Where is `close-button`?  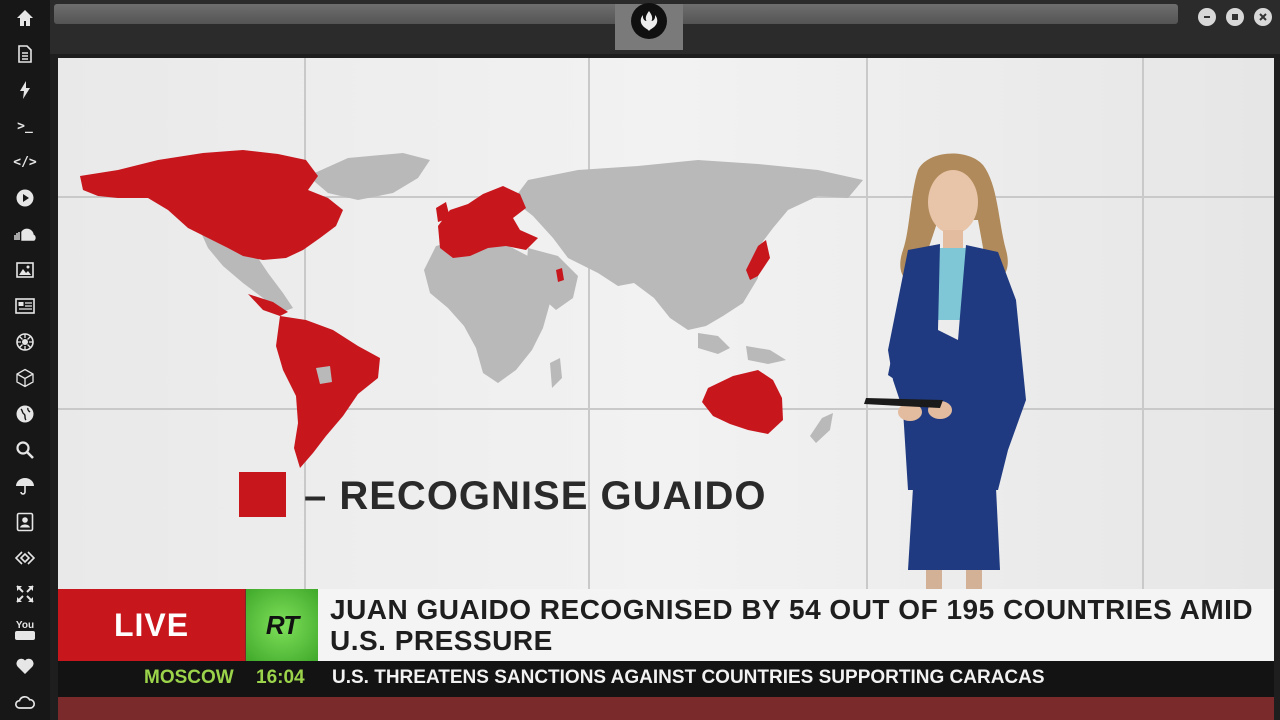 close-button is located at coordinates (1263, 17).